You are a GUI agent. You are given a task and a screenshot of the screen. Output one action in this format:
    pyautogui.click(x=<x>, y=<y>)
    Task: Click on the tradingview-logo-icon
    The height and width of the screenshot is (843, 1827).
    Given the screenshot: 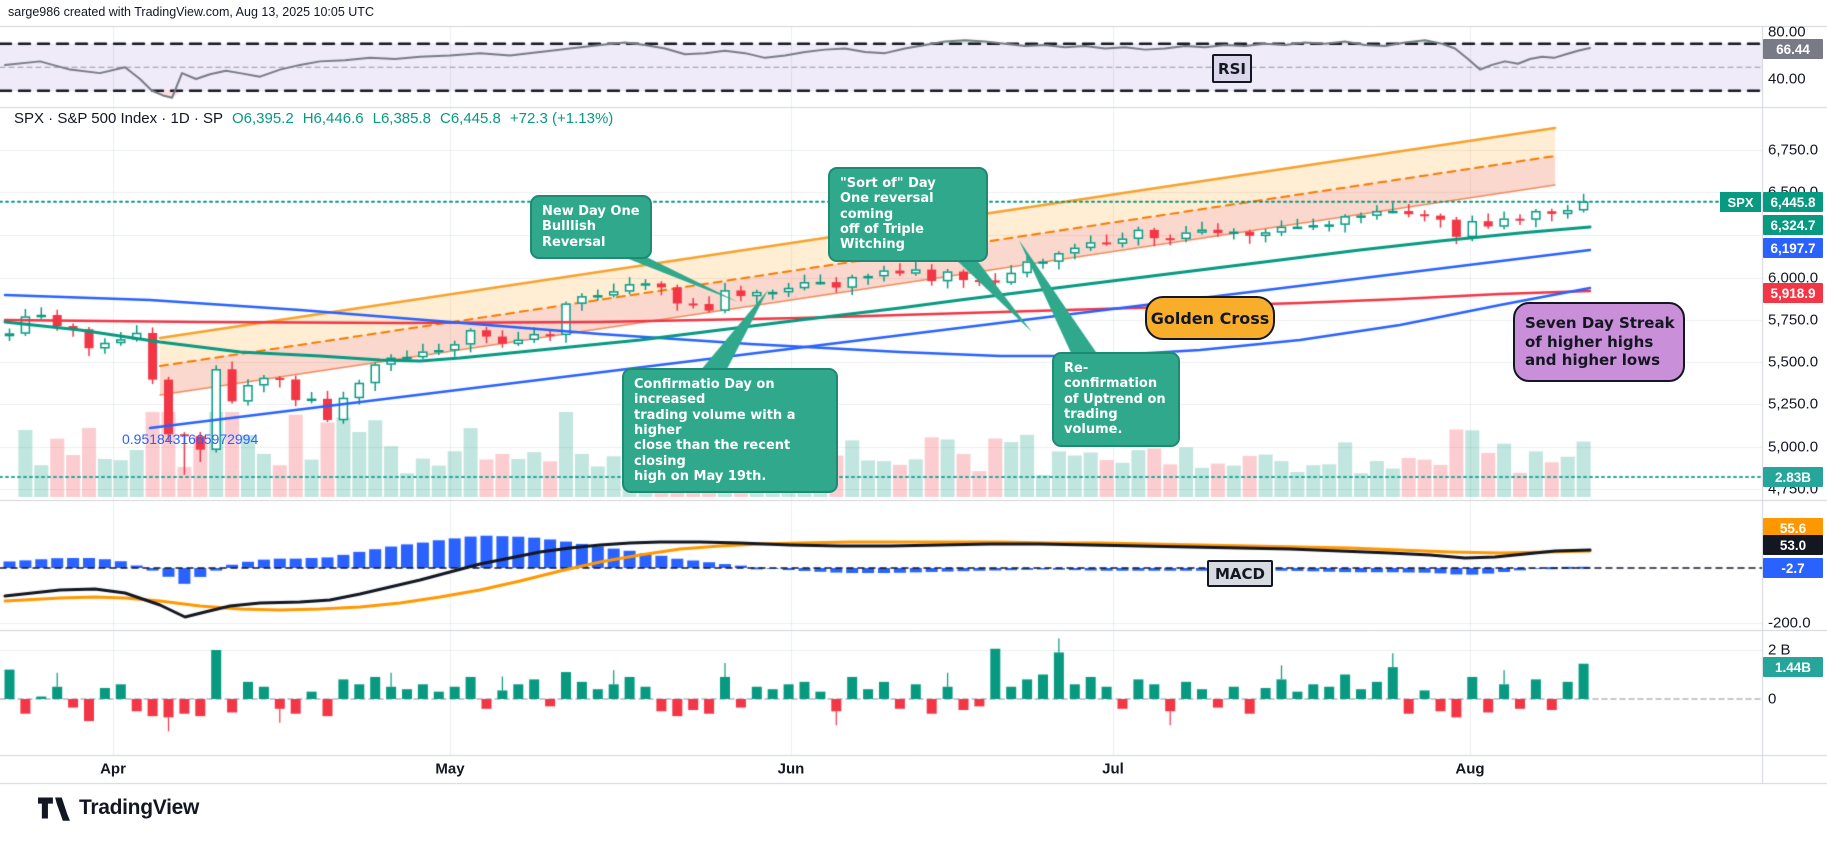 What is the action you would take?
    pyautogui.click(x=54, y=809)
    